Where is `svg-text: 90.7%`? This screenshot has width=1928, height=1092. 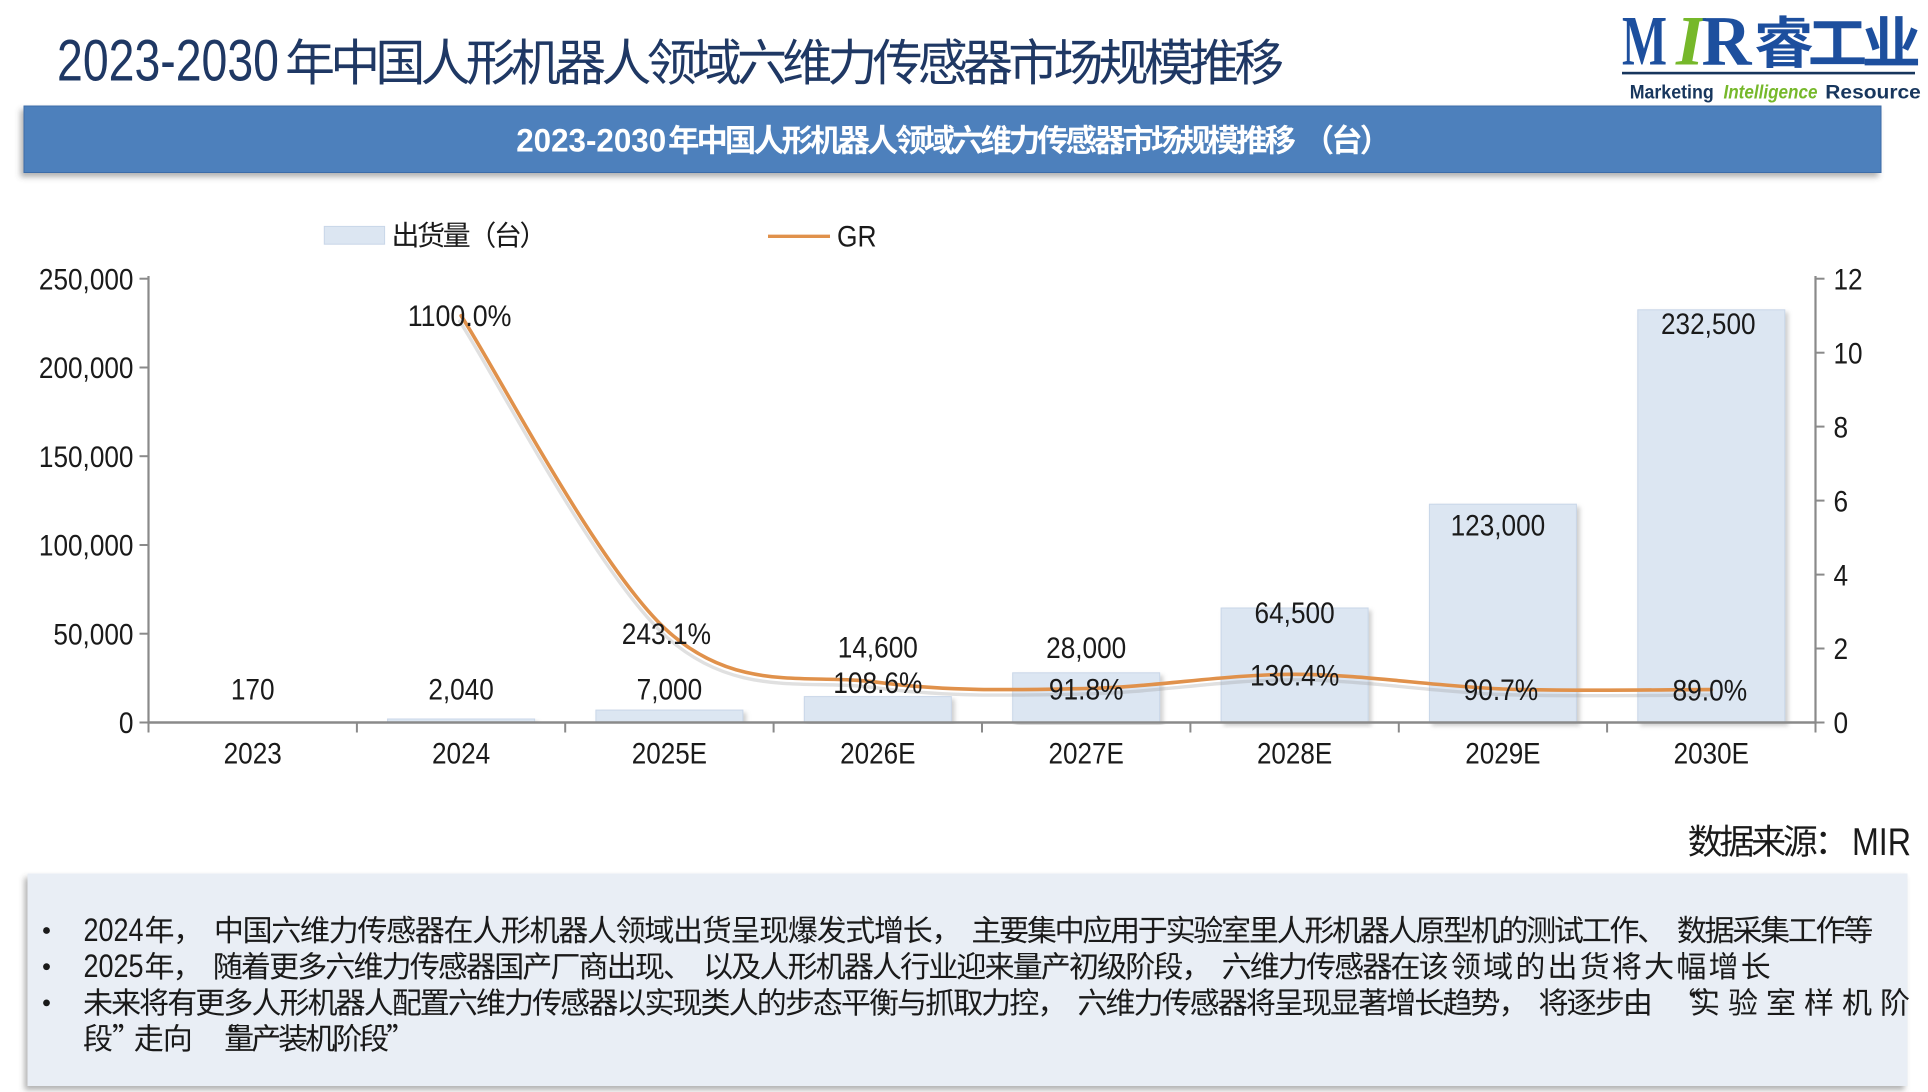 svg-text: 90.7% is located at coordinates (1501, 690).